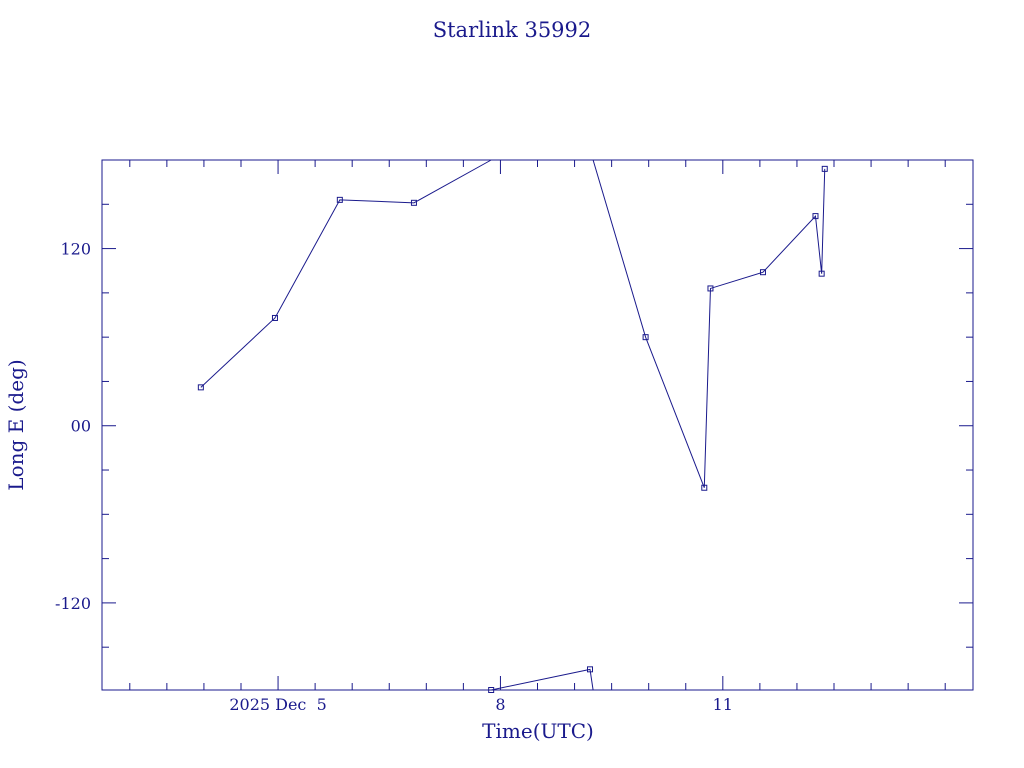 This screenshot has height=768, width=1024. Describe the element at coordinates (75, 249) in the screenshot. I see `y-tick-label: 120` at that location.